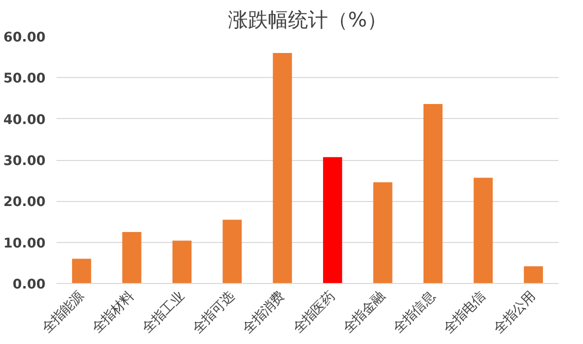  I want to click on y-tick-label: 10.00, so click(24, 244).